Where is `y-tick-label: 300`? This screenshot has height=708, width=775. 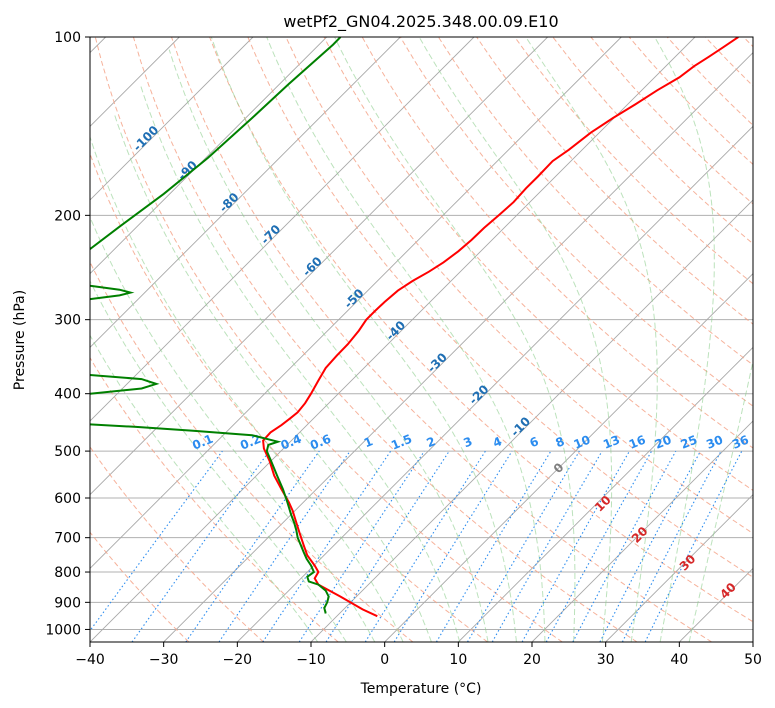 y-tick-label: 300 is located at coordinates (67, 321).